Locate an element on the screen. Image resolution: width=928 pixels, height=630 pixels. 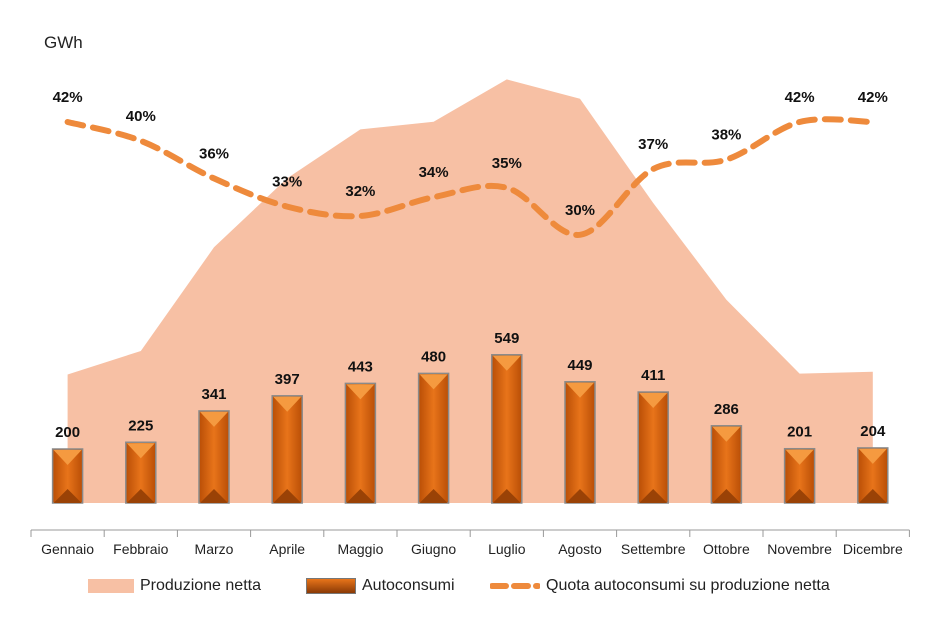
legend-label: Quota autoconsumi su produzione netta is located at coordinates (688, 585).